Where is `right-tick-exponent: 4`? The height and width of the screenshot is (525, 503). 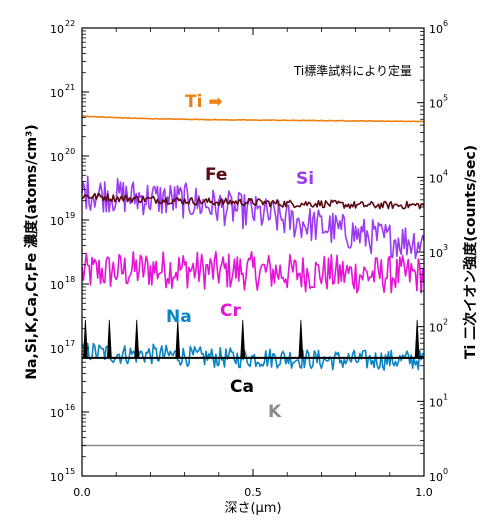 right-tick-exponent: 4 is located at coordinates (445, 172).